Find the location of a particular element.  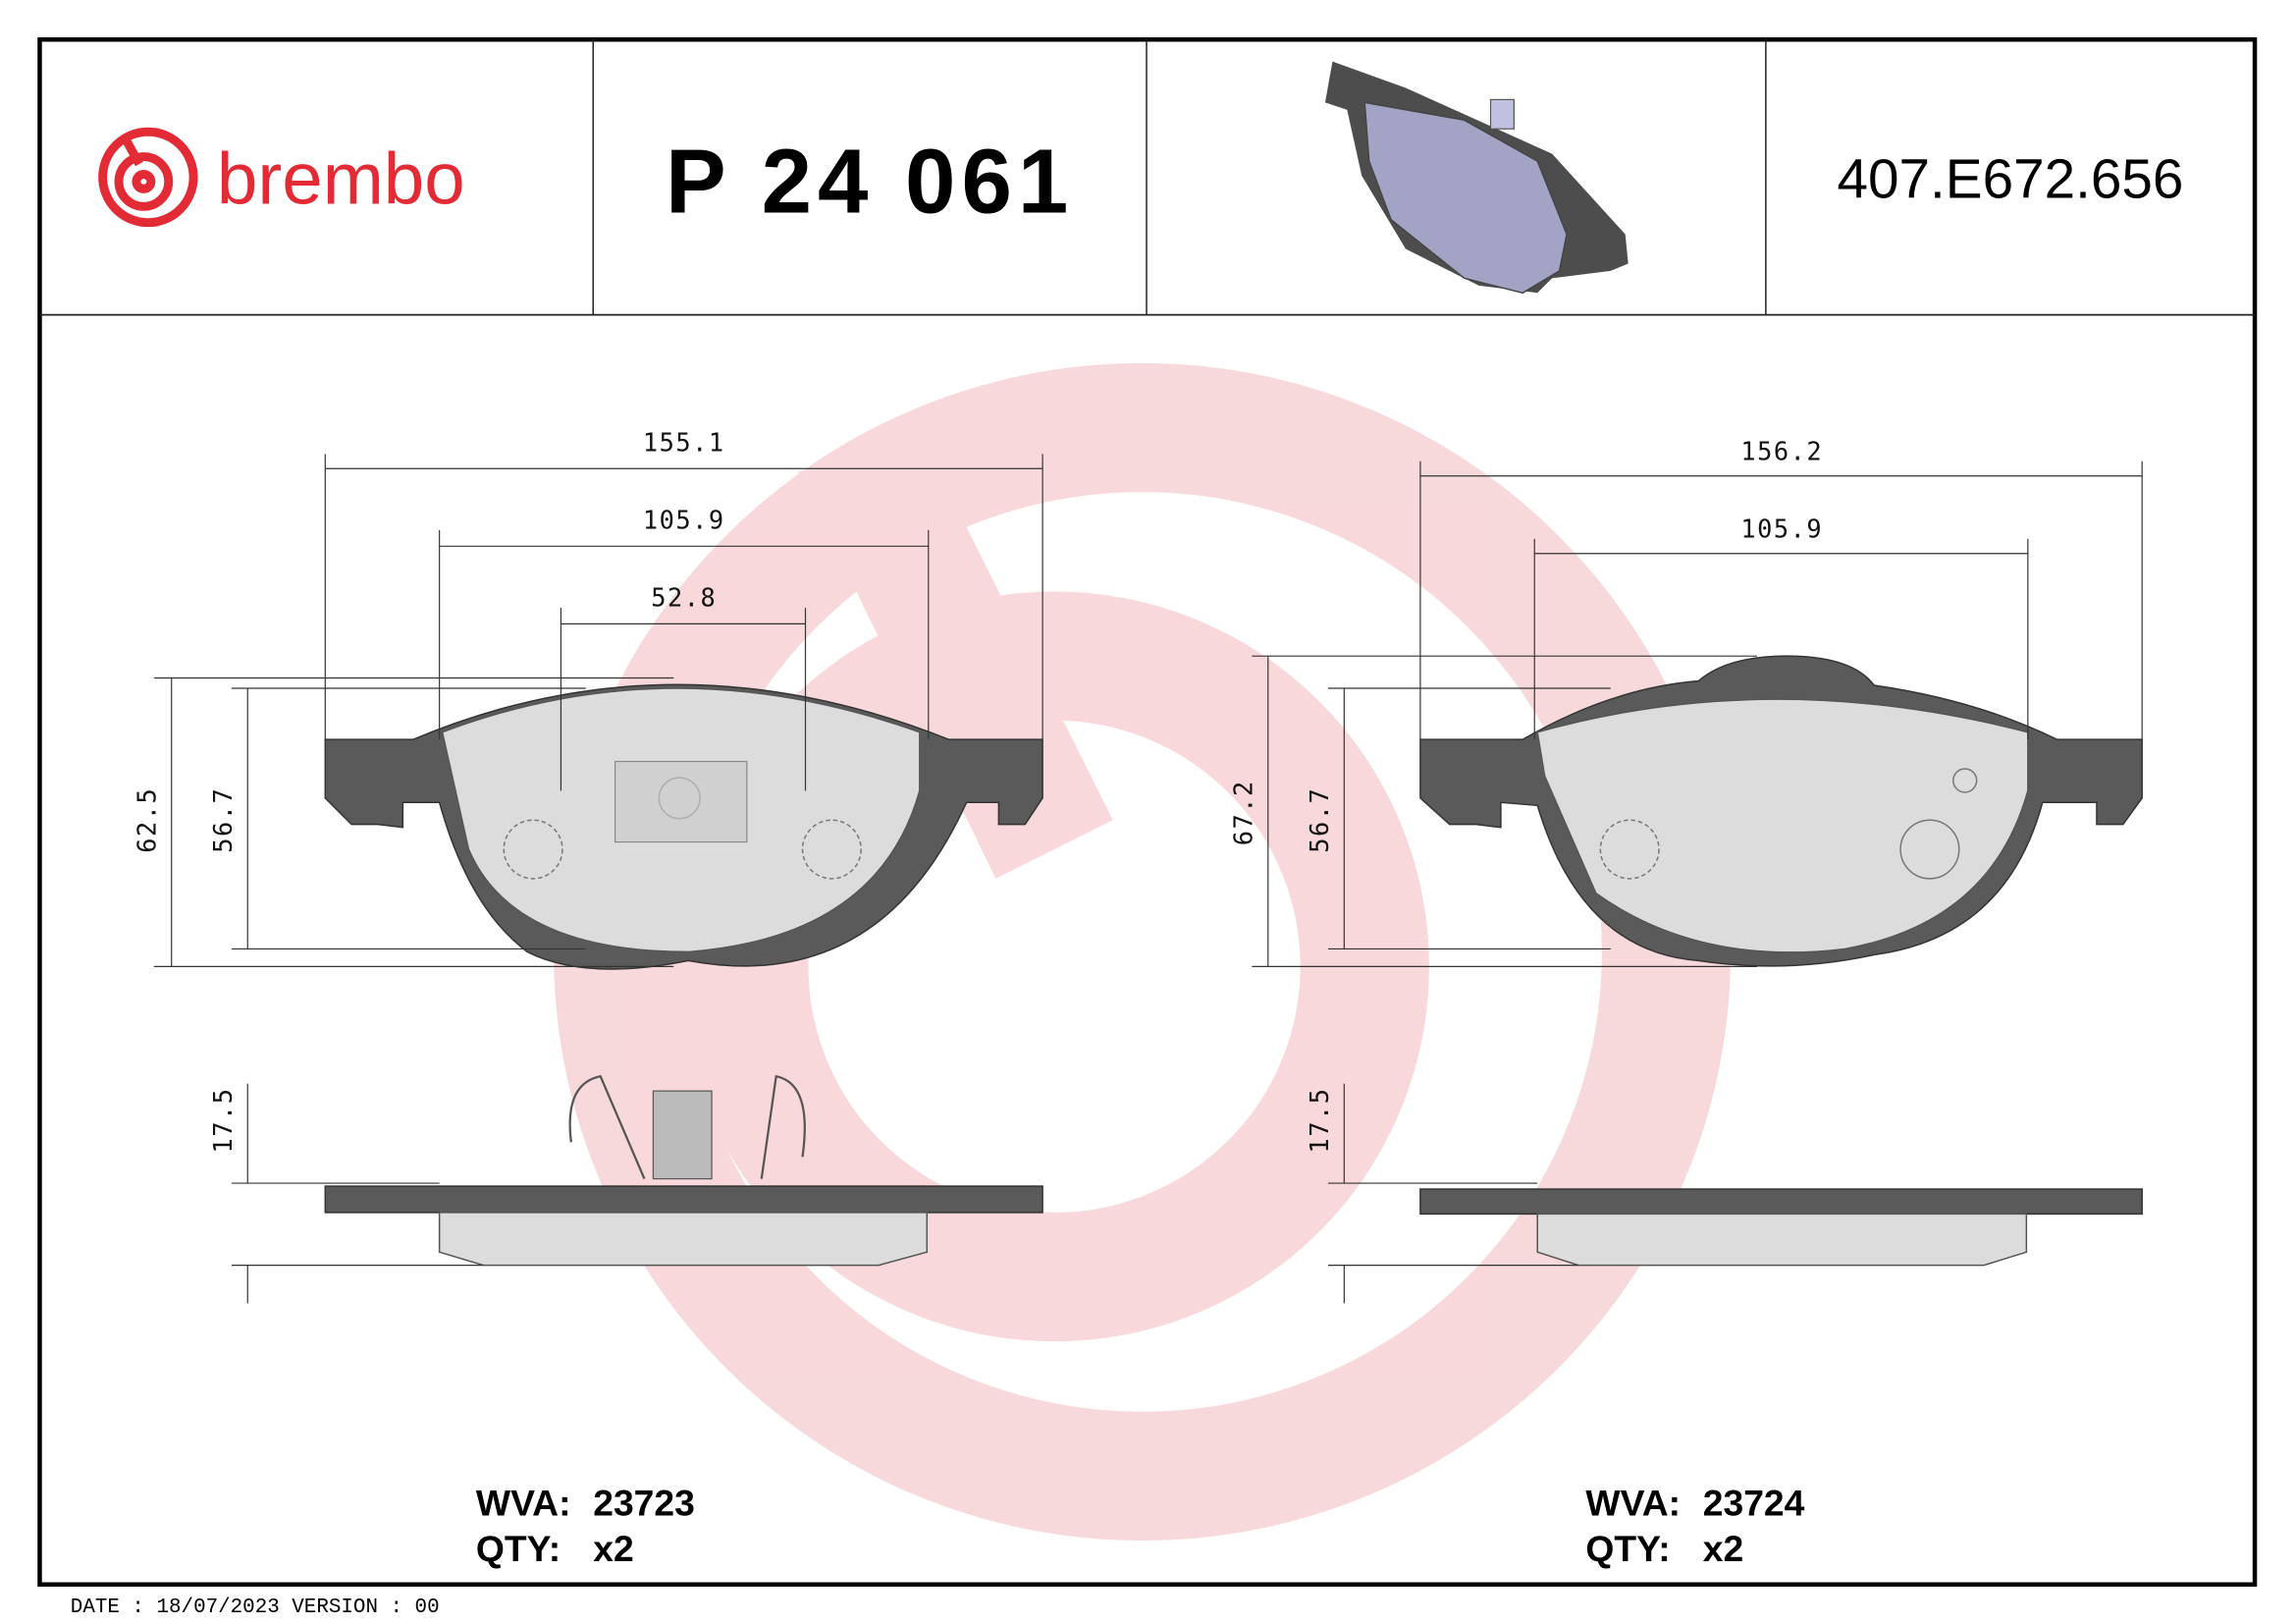

brand-name: brembo is located at coordinates (341, 177).